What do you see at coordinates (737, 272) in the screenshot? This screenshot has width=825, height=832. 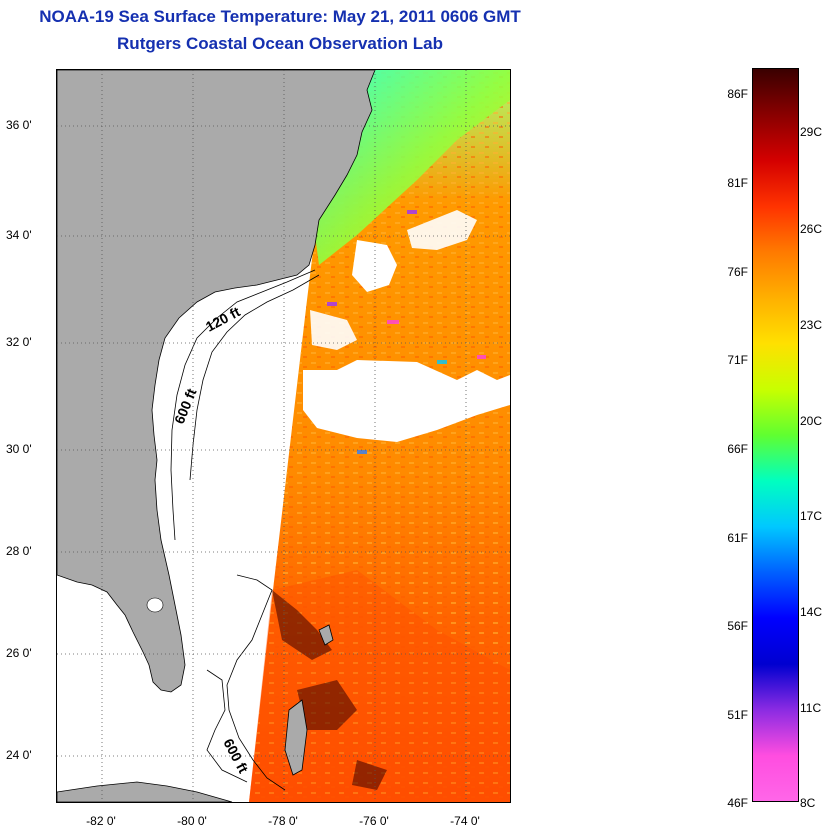 I see `colorbar-fahrenheit-label: 76F` at bounding box center [737, 272].